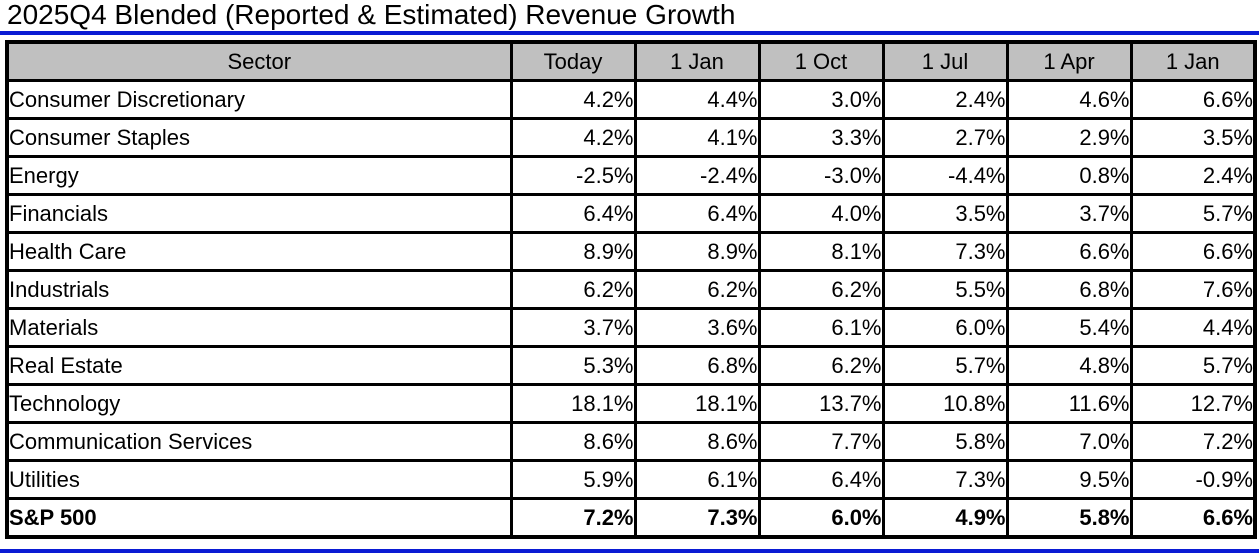  I want to click on sector-cell: Technology, so click(259, 403).